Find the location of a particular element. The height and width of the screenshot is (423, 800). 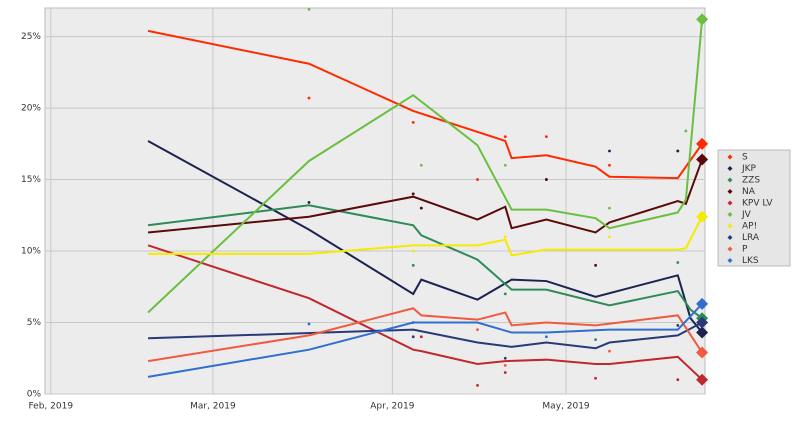

y-tick-label: 0% is located at coordinates (34, 395).